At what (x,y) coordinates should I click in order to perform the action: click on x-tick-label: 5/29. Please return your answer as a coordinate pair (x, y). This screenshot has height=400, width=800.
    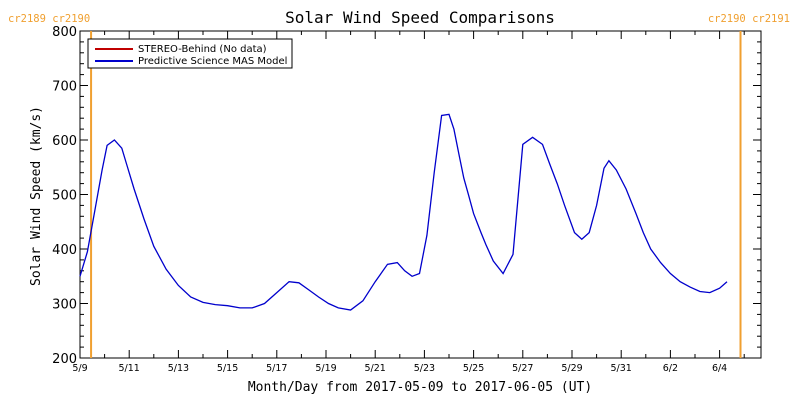
    Looking at the image, I should click on (571, 368).